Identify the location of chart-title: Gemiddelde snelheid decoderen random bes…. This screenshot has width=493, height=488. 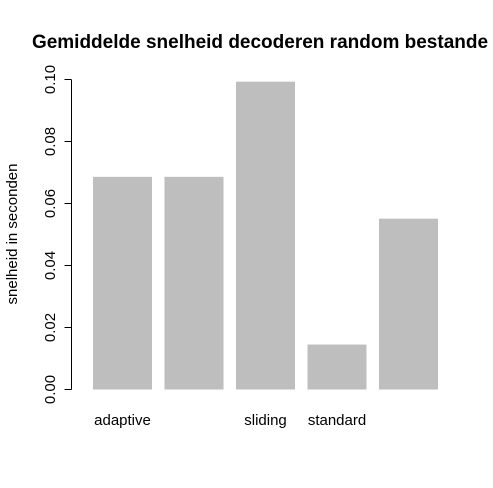
(260, 42).